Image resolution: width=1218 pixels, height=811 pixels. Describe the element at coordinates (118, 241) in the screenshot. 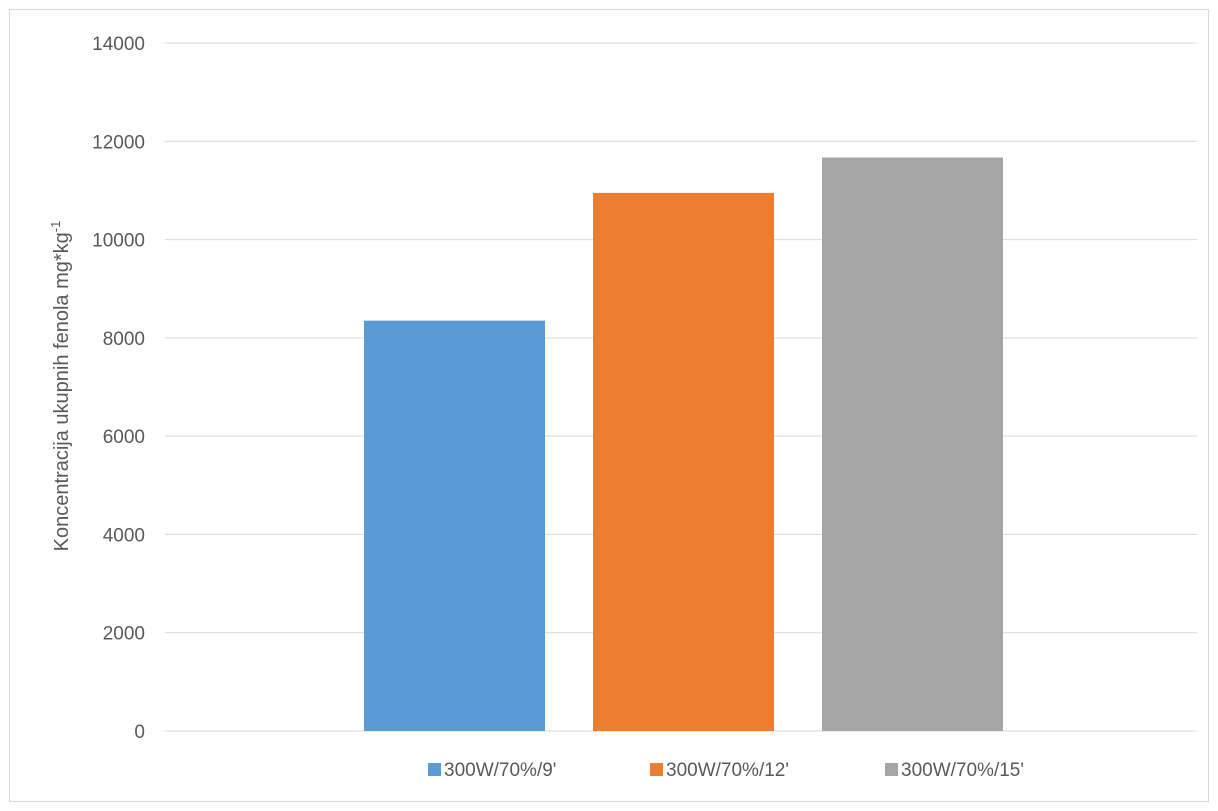

I see `y-tick-label: 10000` at that location.